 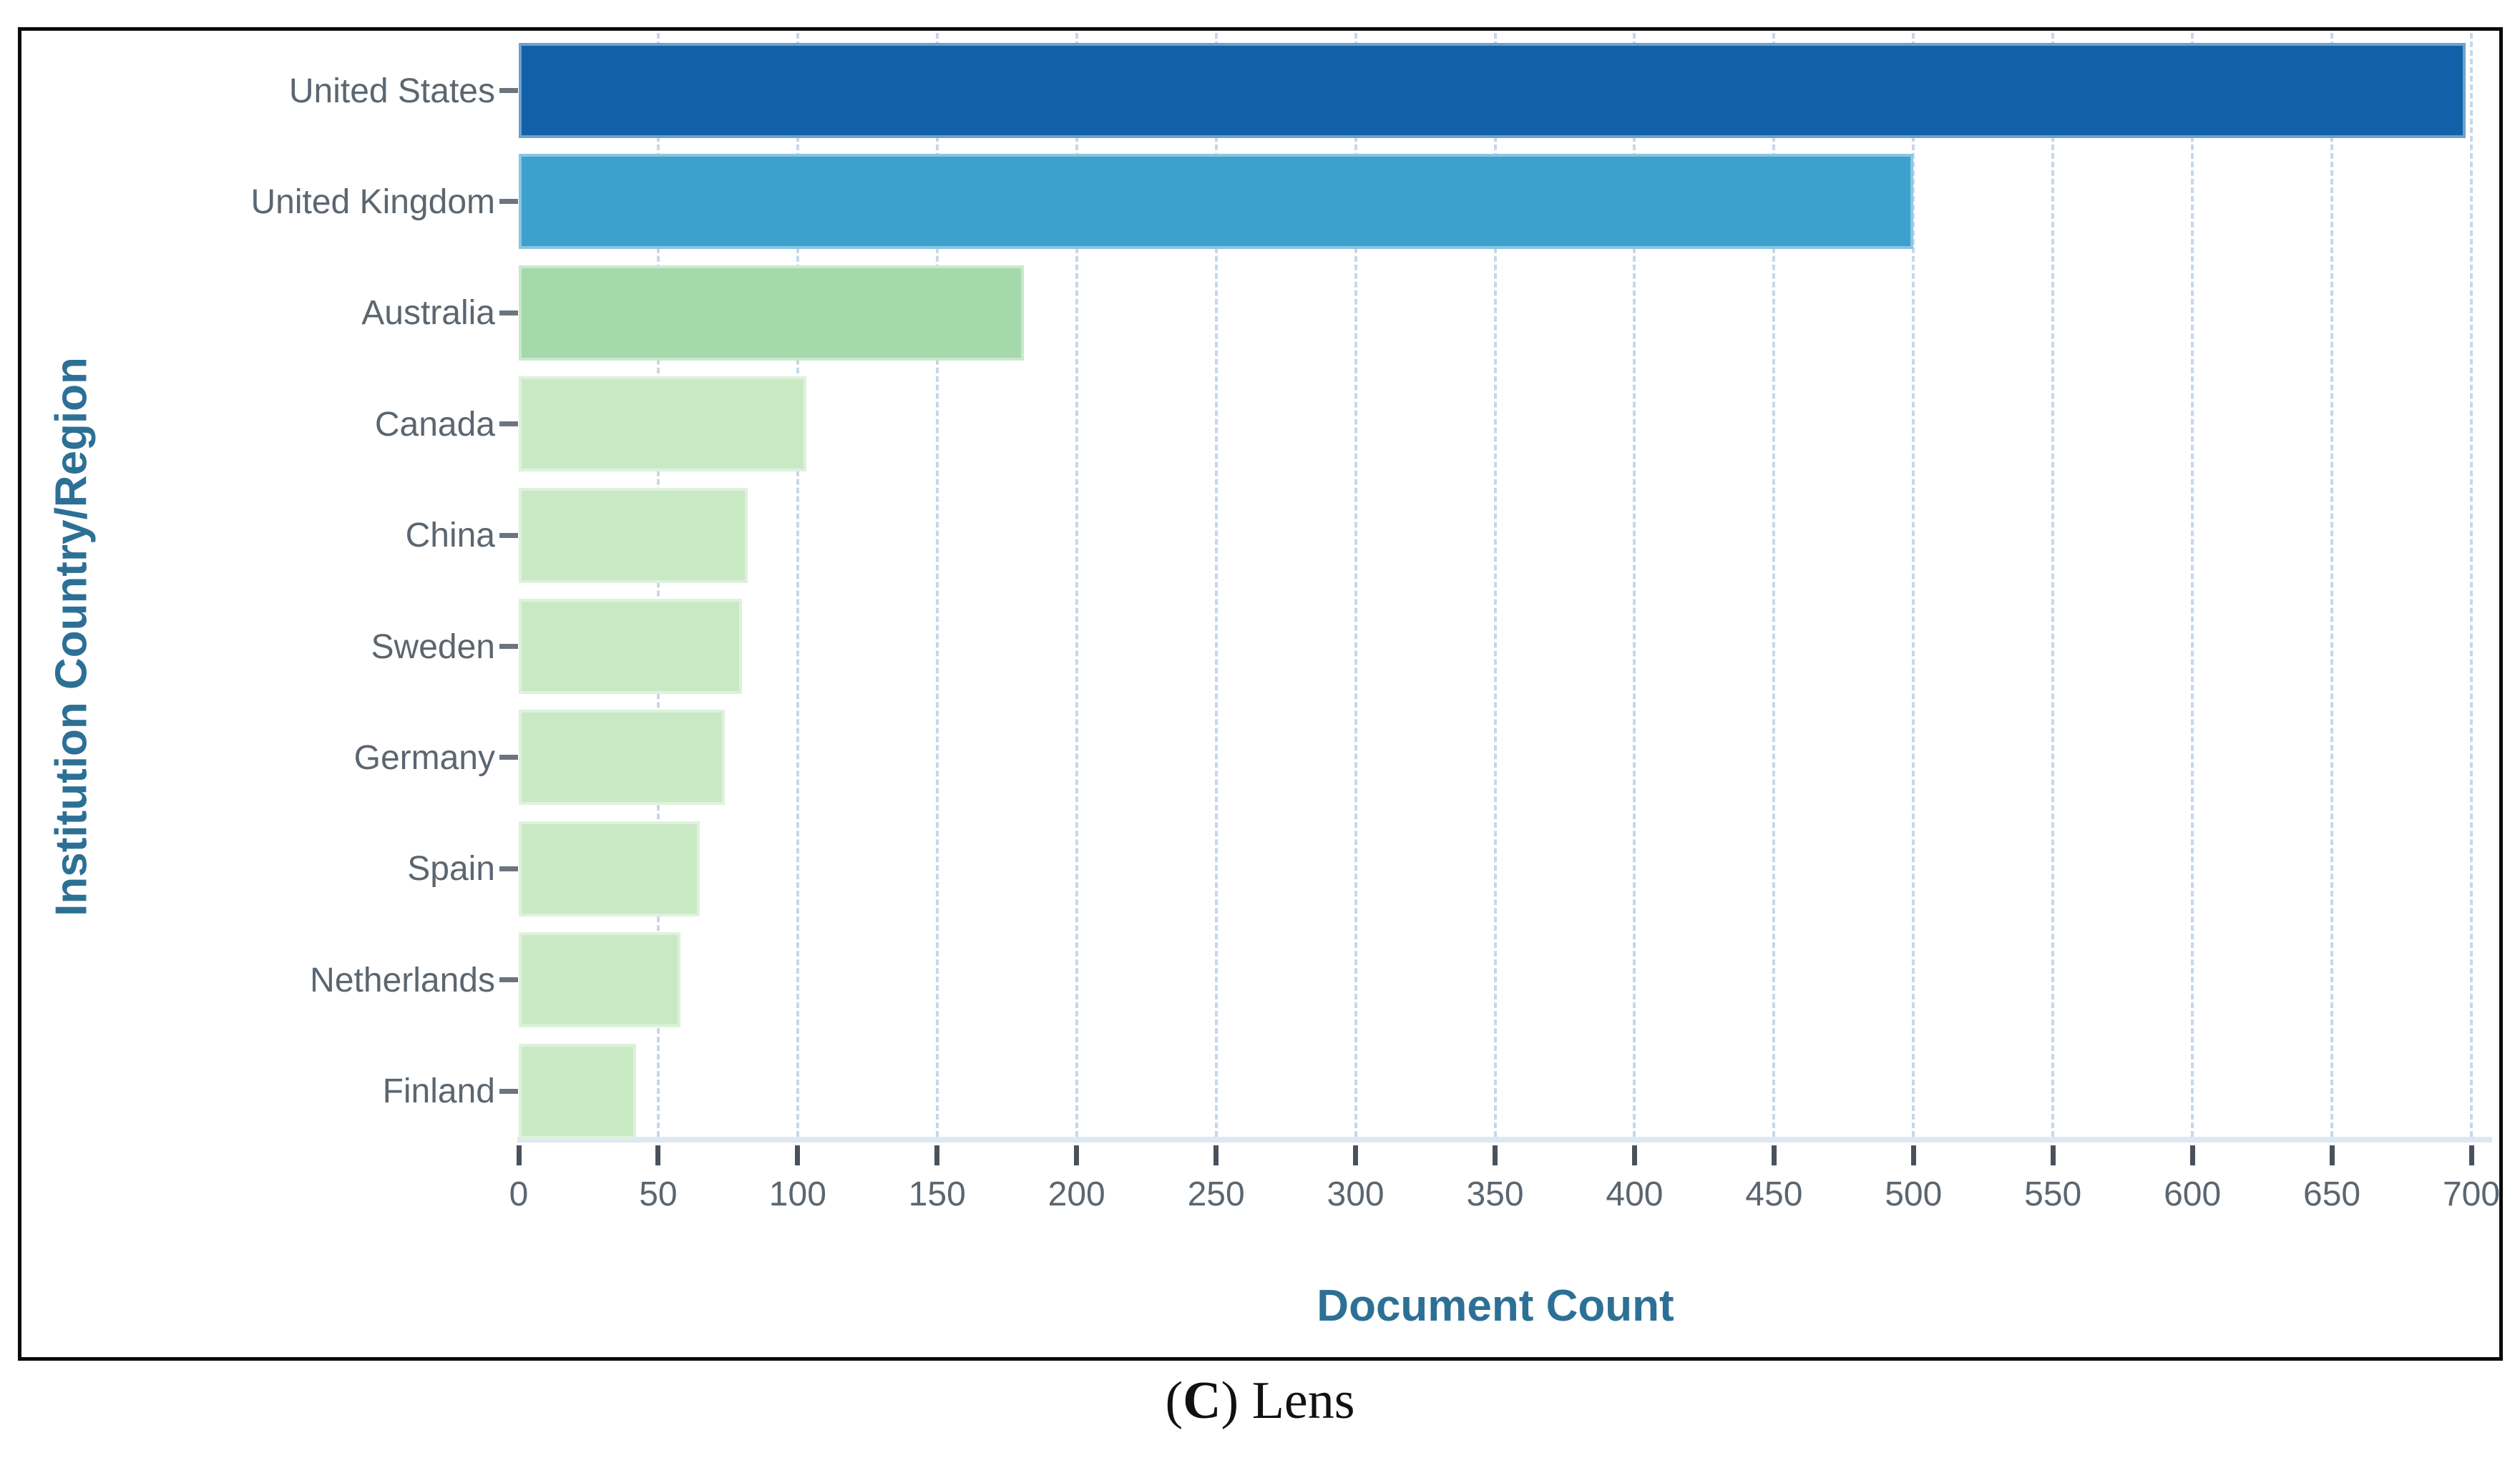 I want to click on category-label: Germany, so click(x=424, y=757).